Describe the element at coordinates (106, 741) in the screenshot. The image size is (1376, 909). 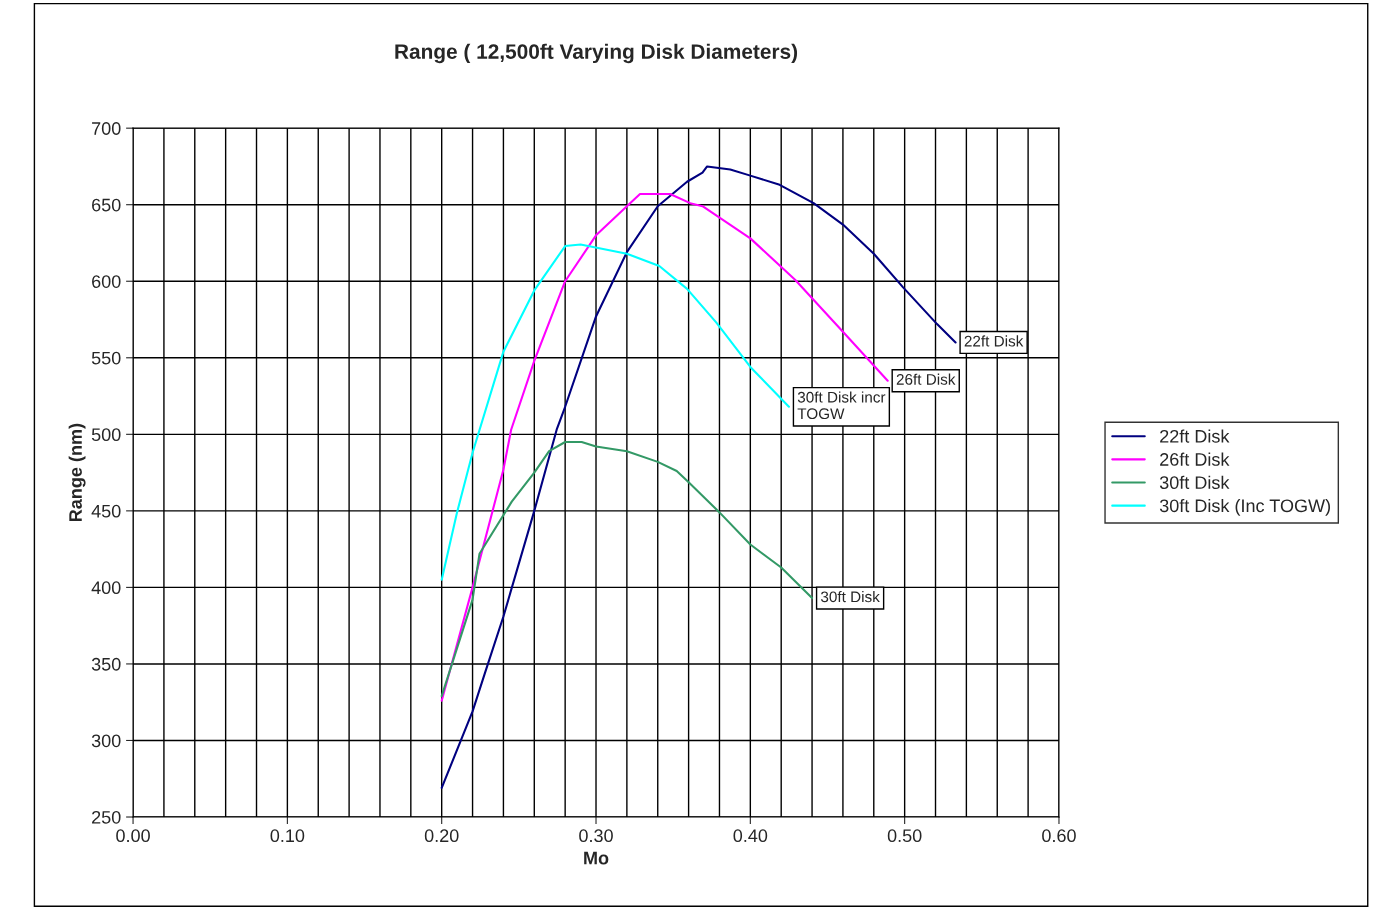
I see `y-tick-label: 300` at that location.